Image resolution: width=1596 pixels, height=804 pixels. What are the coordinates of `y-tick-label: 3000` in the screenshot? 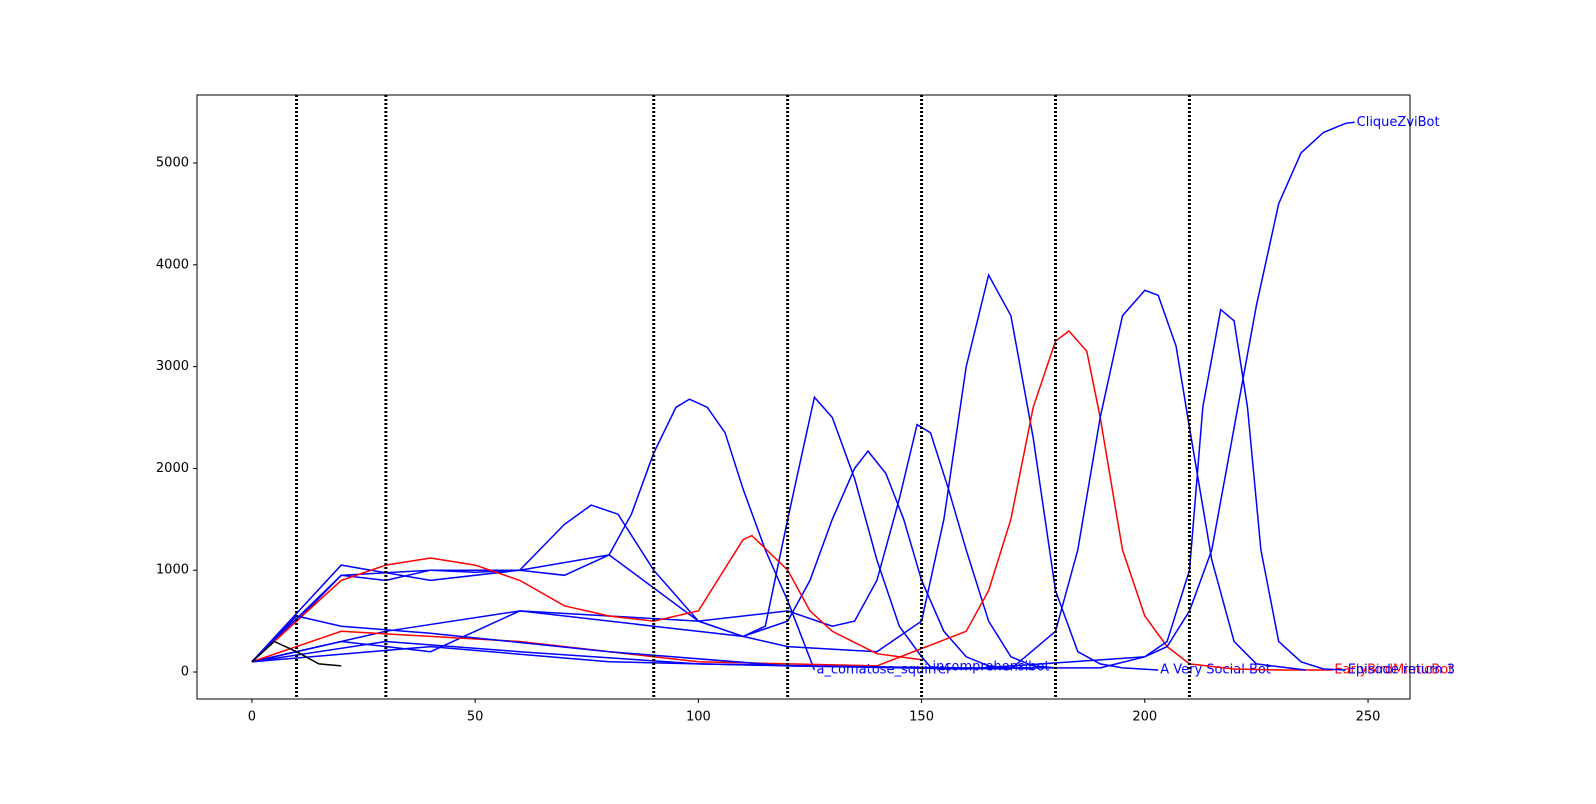 It's located at (172, 366).